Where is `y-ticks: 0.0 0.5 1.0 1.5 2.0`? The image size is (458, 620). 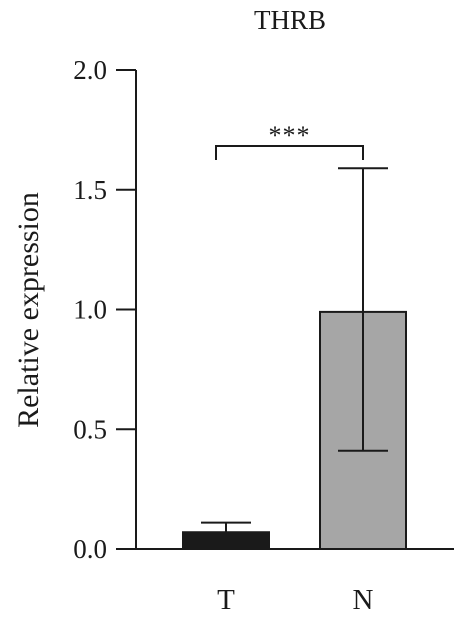
y-ticks: 0.0 0.5 1.0 1.5 2.0 is located at coordinates (104, 309).